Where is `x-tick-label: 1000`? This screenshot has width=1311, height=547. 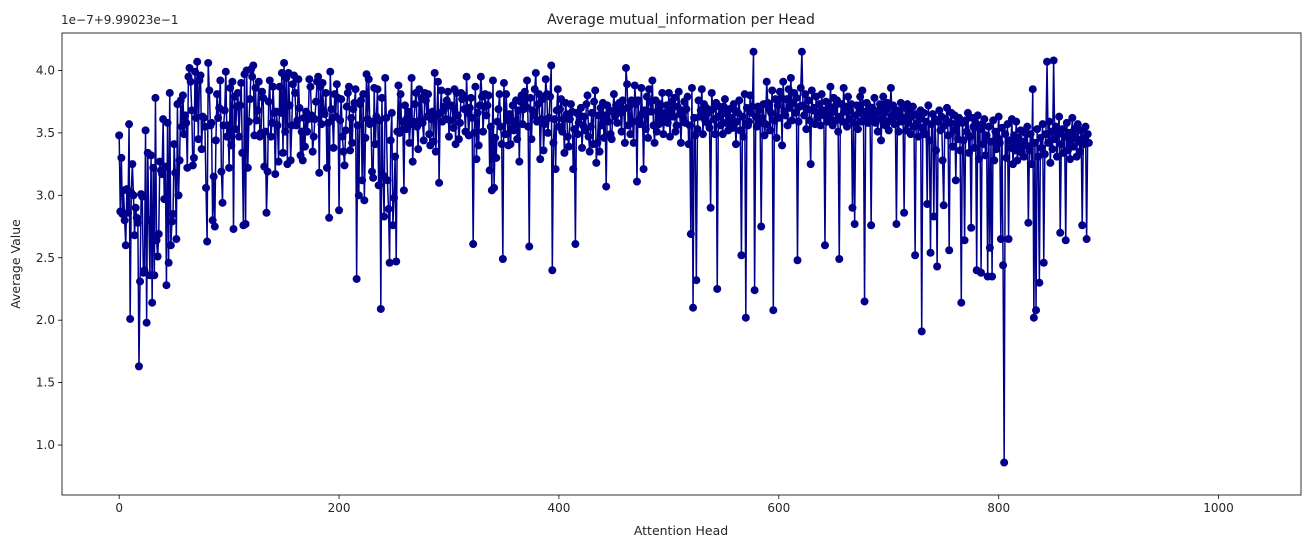
x-tick-label: 1000 is located at coordinates (1218, 508).